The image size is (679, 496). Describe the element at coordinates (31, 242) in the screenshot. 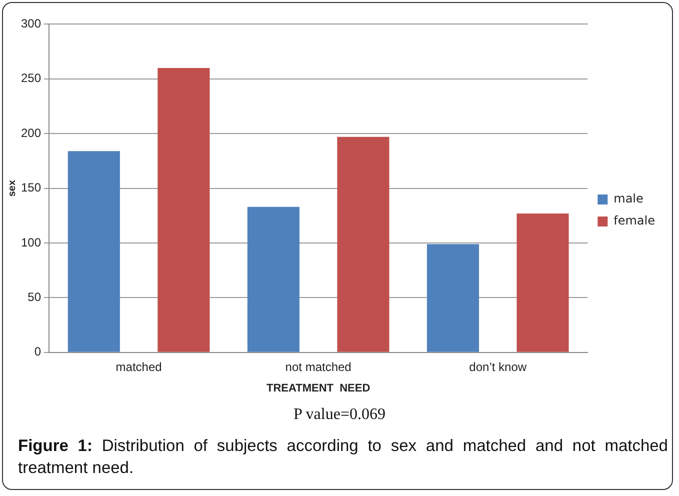

I see `y-tick-label: 100` at that location.